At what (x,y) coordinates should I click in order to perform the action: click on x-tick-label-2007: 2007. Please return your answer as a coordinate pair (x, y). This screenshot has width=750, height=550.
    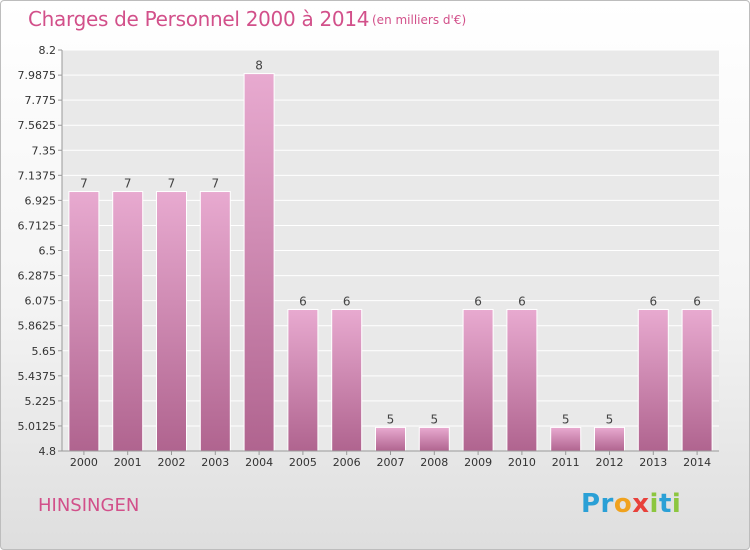
    Looking at the image, I should click on (391, 462).